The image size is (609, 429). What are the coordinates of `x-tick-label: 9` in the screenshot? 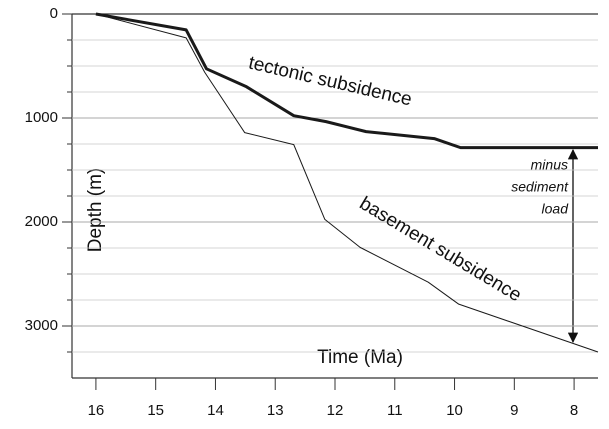 It's located at (514, 410).